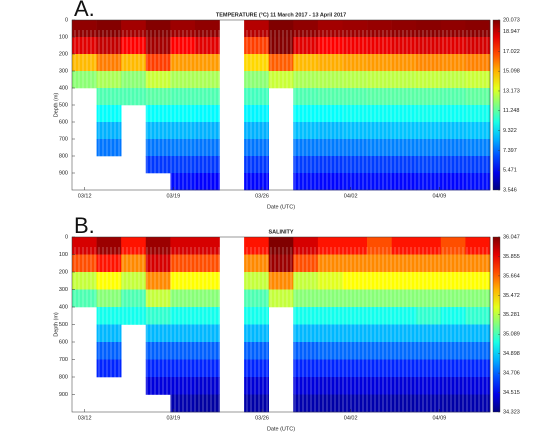 This screenshot has height=440, width=560. I want to click on colorbar-label: 3.546, so click(510, 190).